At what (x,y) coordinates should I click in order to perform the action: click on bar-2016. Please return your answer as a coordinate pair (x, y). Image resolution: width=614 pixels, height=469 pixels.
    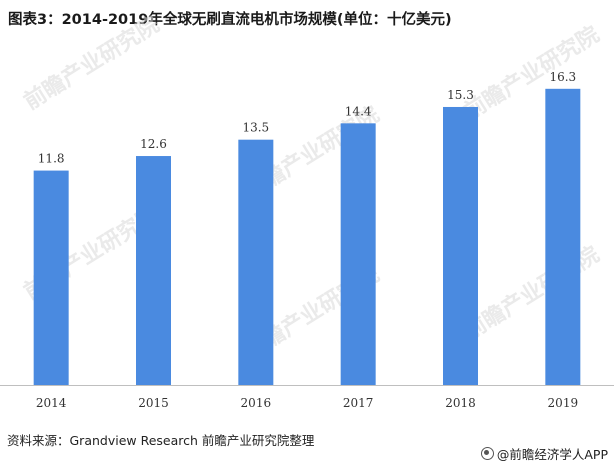
    Looking at the image, I should click on (256, 262).